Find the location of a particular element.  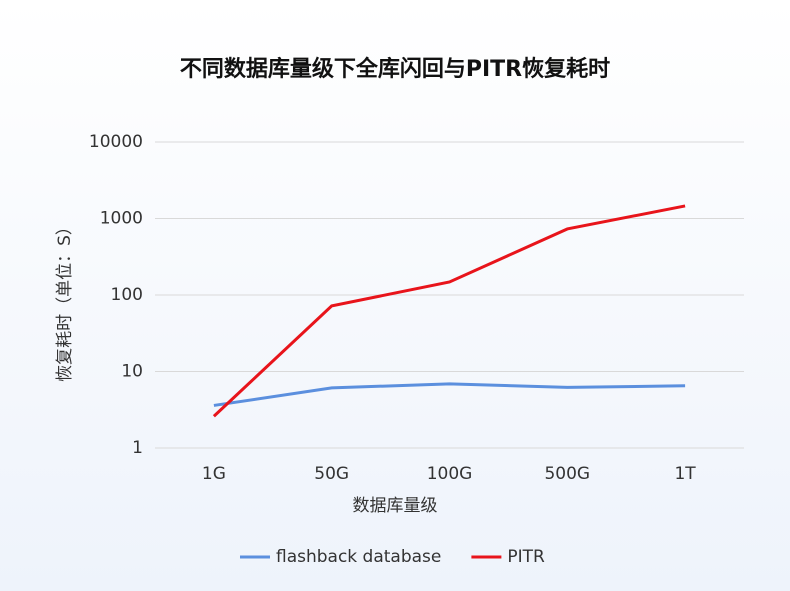

data-line is located at coordinates (449, 394).